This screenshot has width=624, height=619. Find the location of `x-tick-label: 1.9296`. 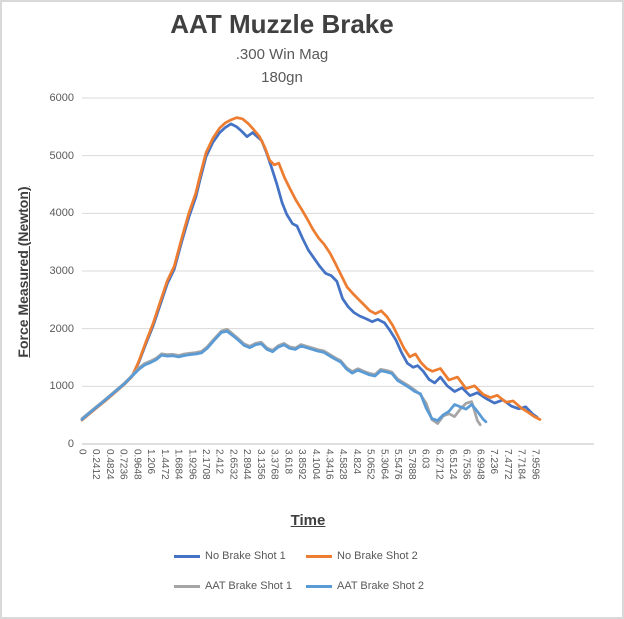

x-tick-label: 1.9296 is located at coordinates (192, 464).